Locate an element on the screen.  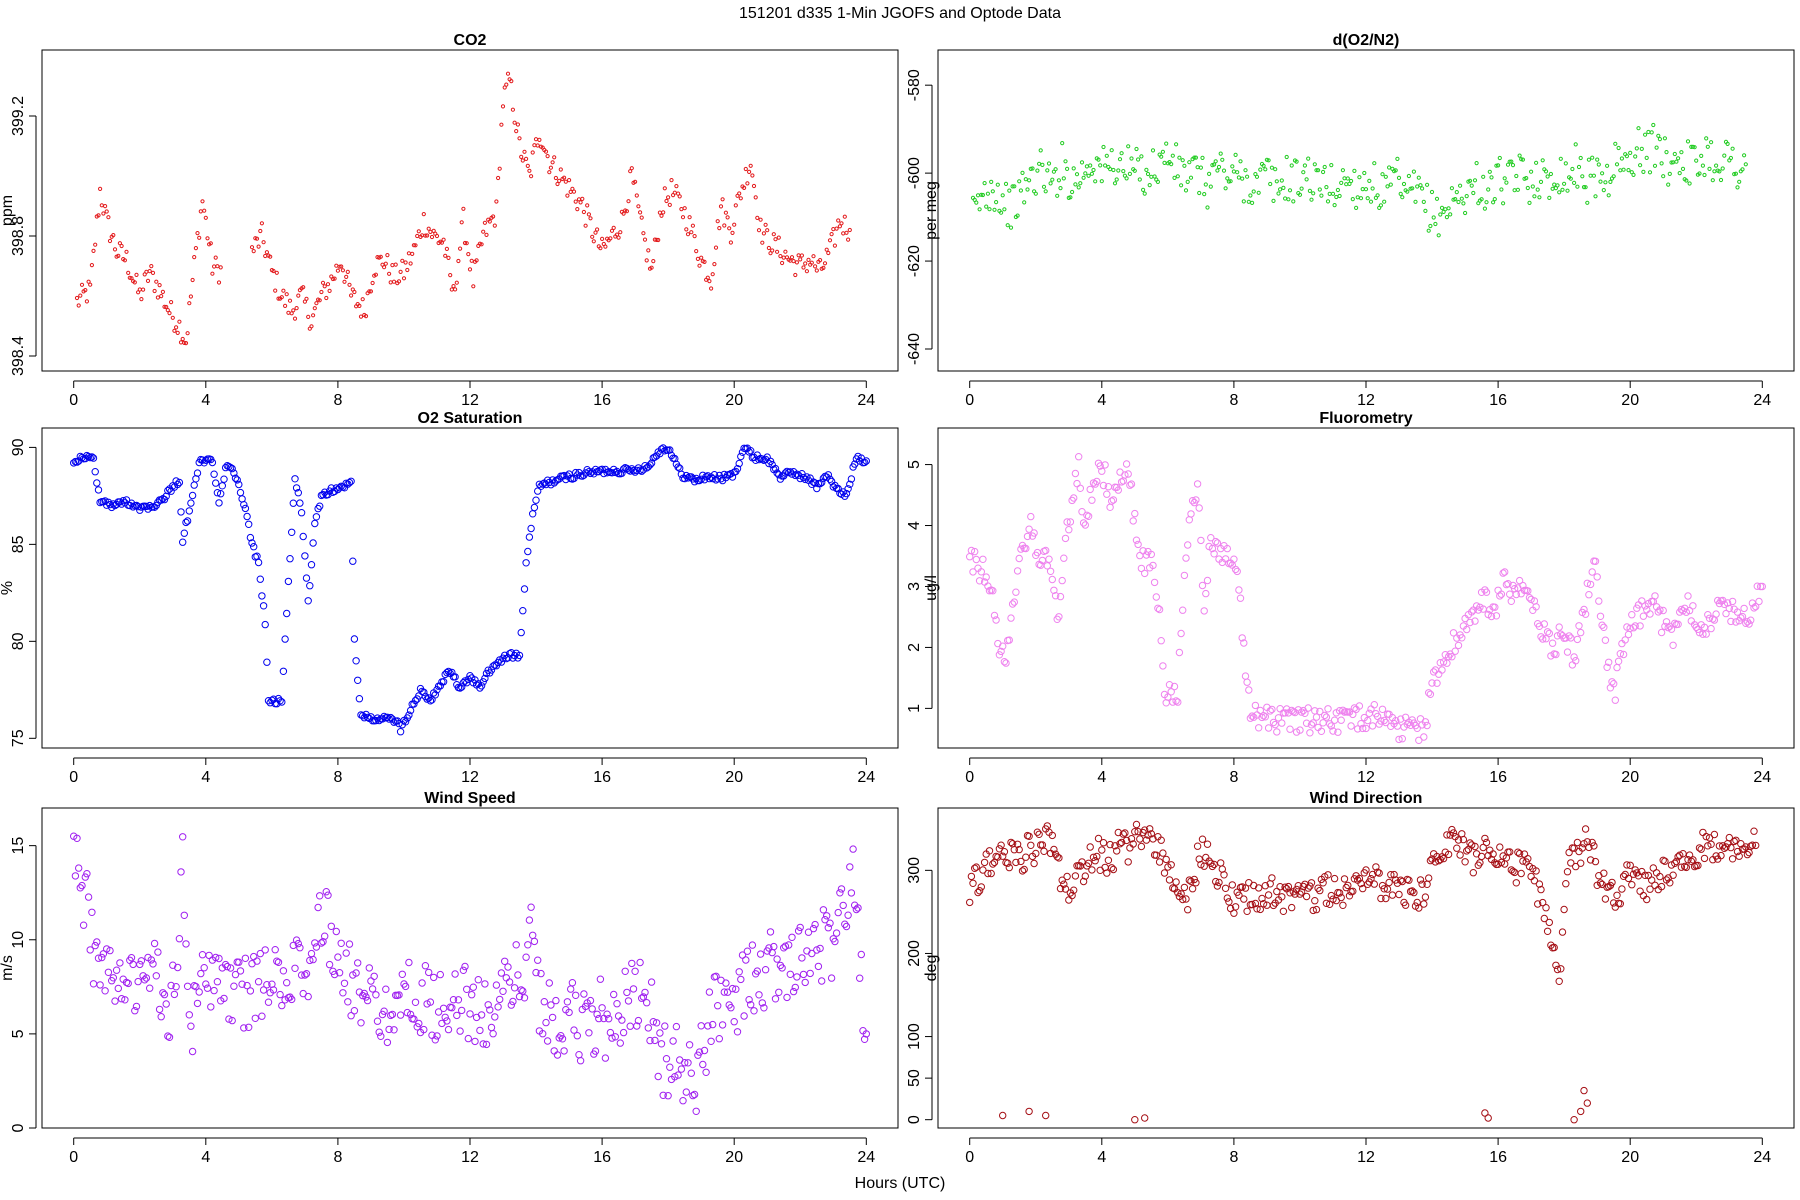
data-points is located at coordinates (463, 208).